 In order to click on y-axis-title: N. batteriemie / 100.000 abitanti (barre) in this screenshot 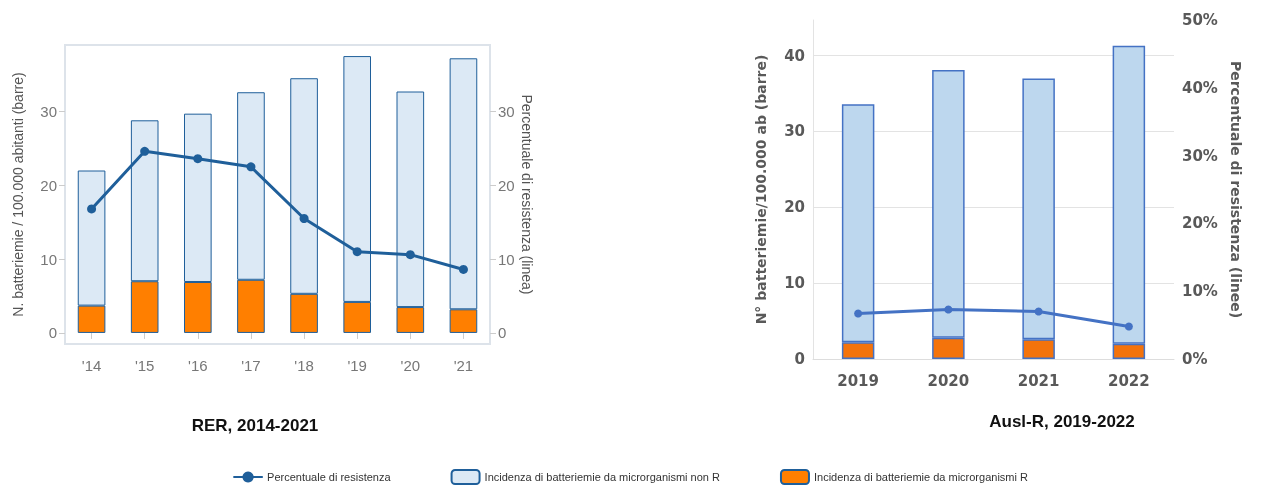, I will do `click(18, 194)`.